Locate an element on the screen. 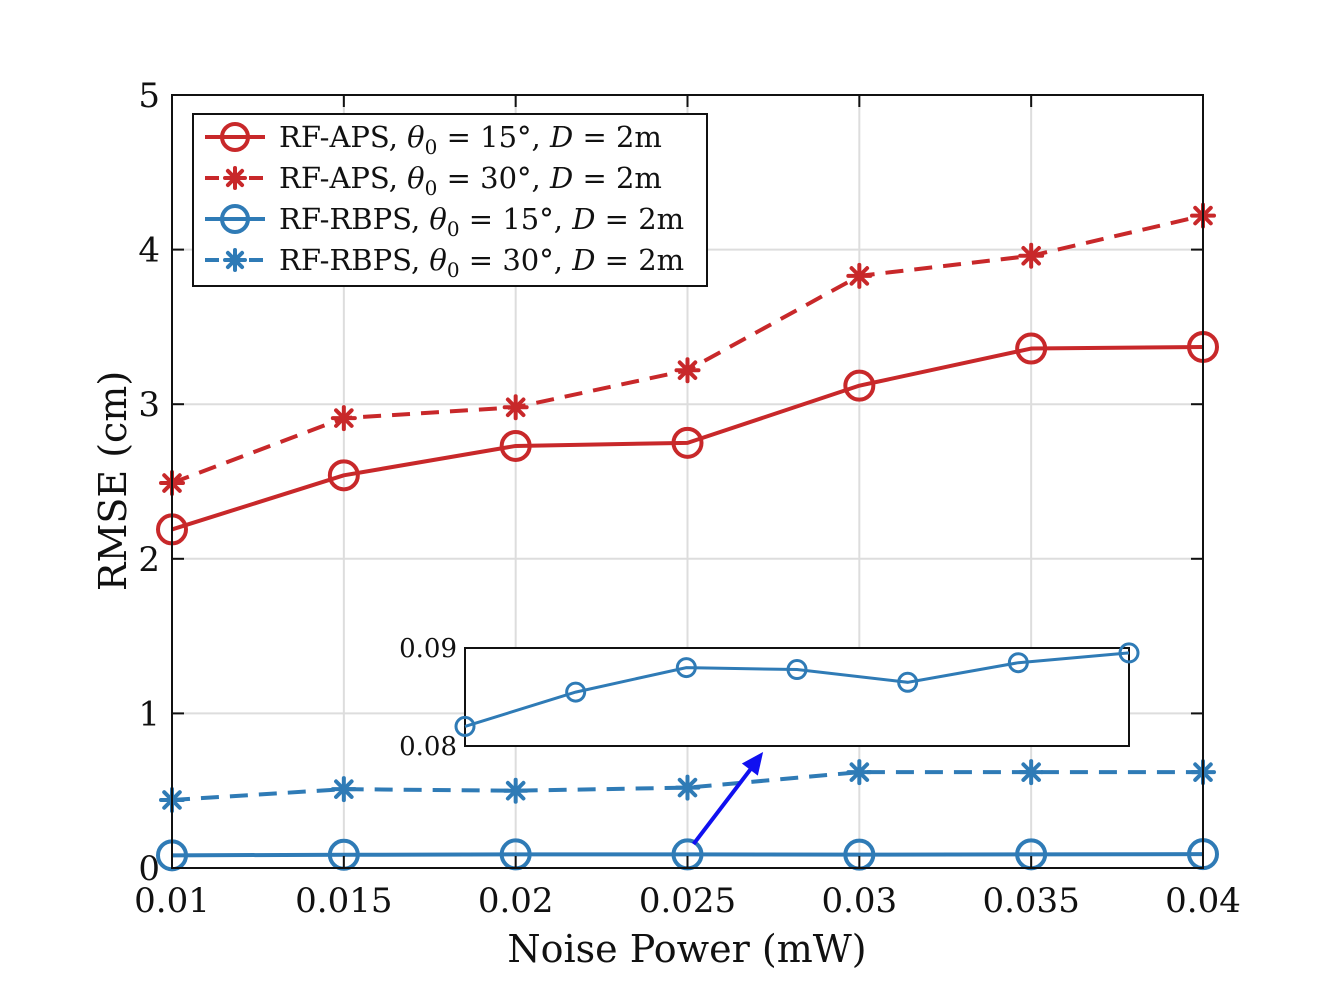 The width and height of the screenshot is (1329, 997). inset-frame is located at coordinates (797, 697).